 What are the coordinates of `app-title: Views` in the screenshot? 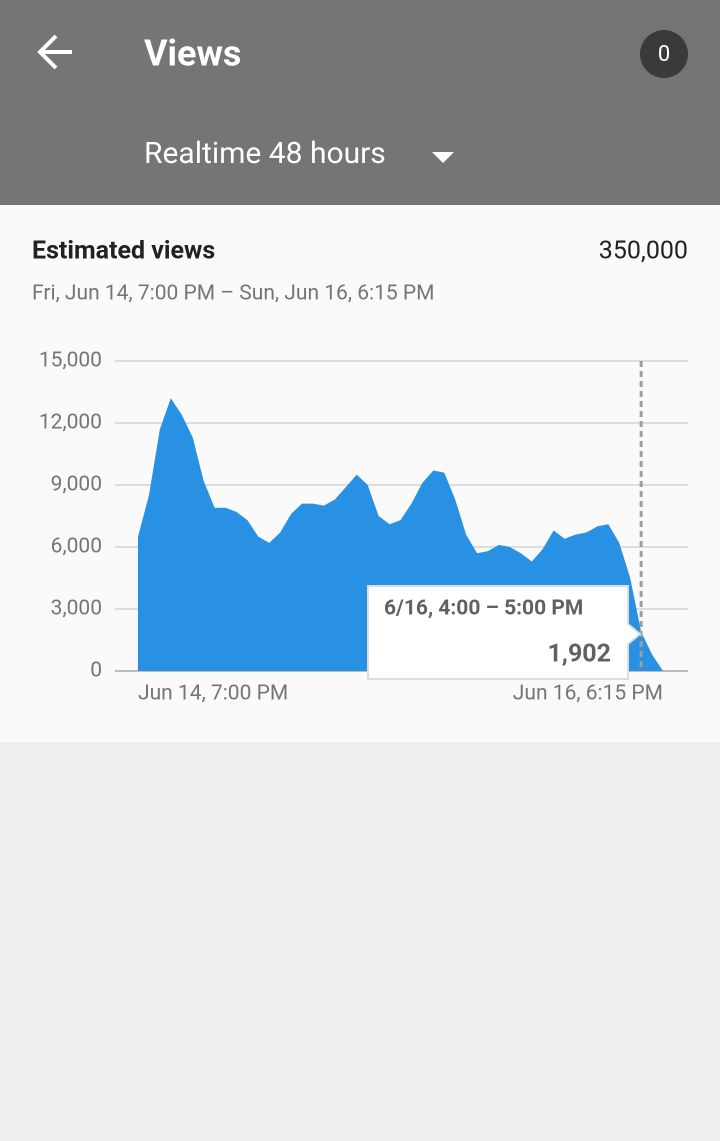 It's located at (192, 54).